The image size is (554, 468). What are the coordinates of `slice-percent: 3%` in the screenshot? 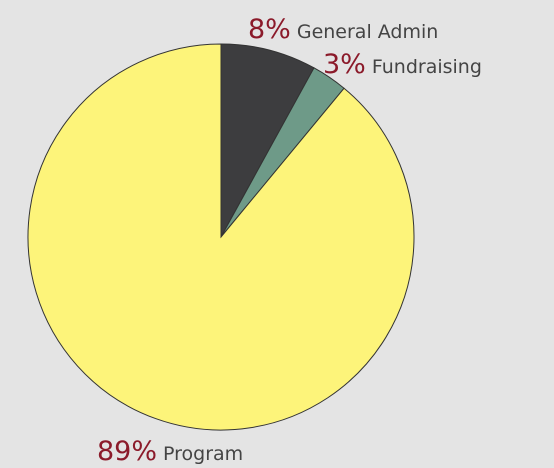 It's located at (344, 64).